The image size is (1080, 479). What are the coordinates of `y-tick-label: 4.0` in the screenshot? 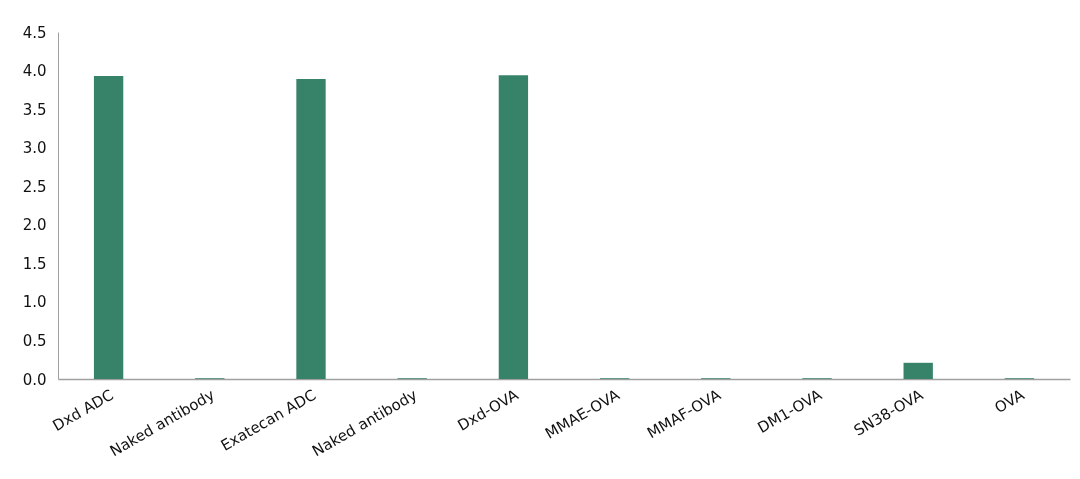 It's located at (34, 71).